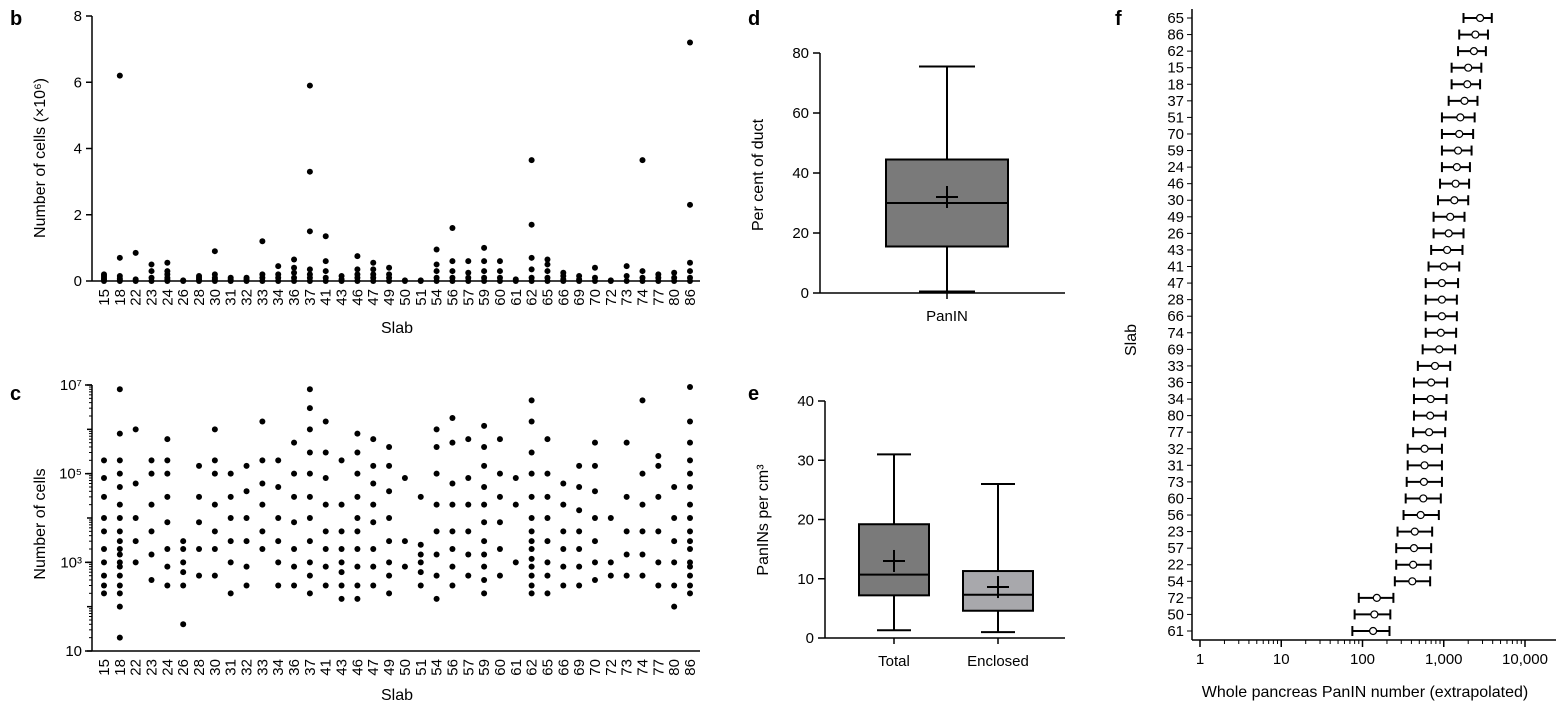  I want to click on c-x-tick-label: 15, so click(104, 667).